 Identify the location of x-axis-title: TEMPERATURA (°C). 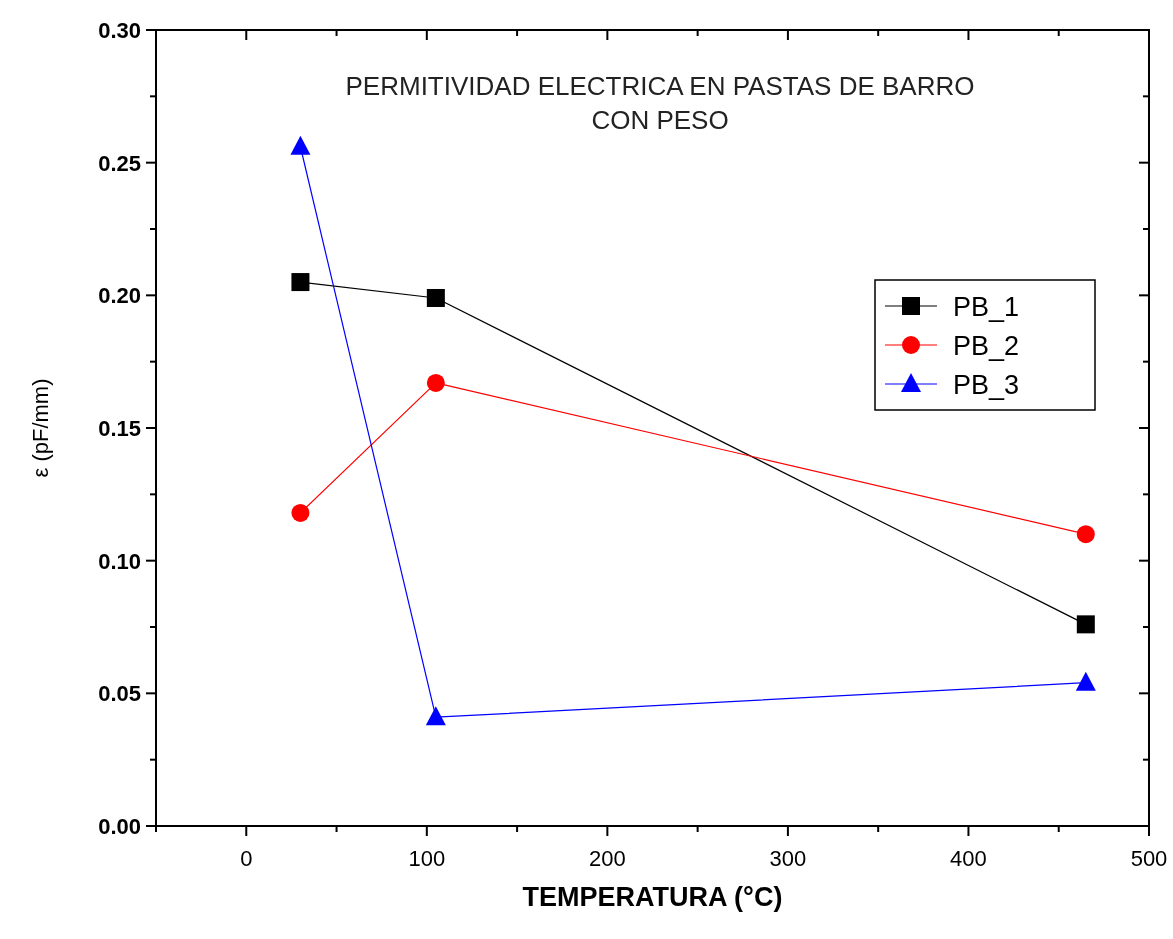
(652, 897).